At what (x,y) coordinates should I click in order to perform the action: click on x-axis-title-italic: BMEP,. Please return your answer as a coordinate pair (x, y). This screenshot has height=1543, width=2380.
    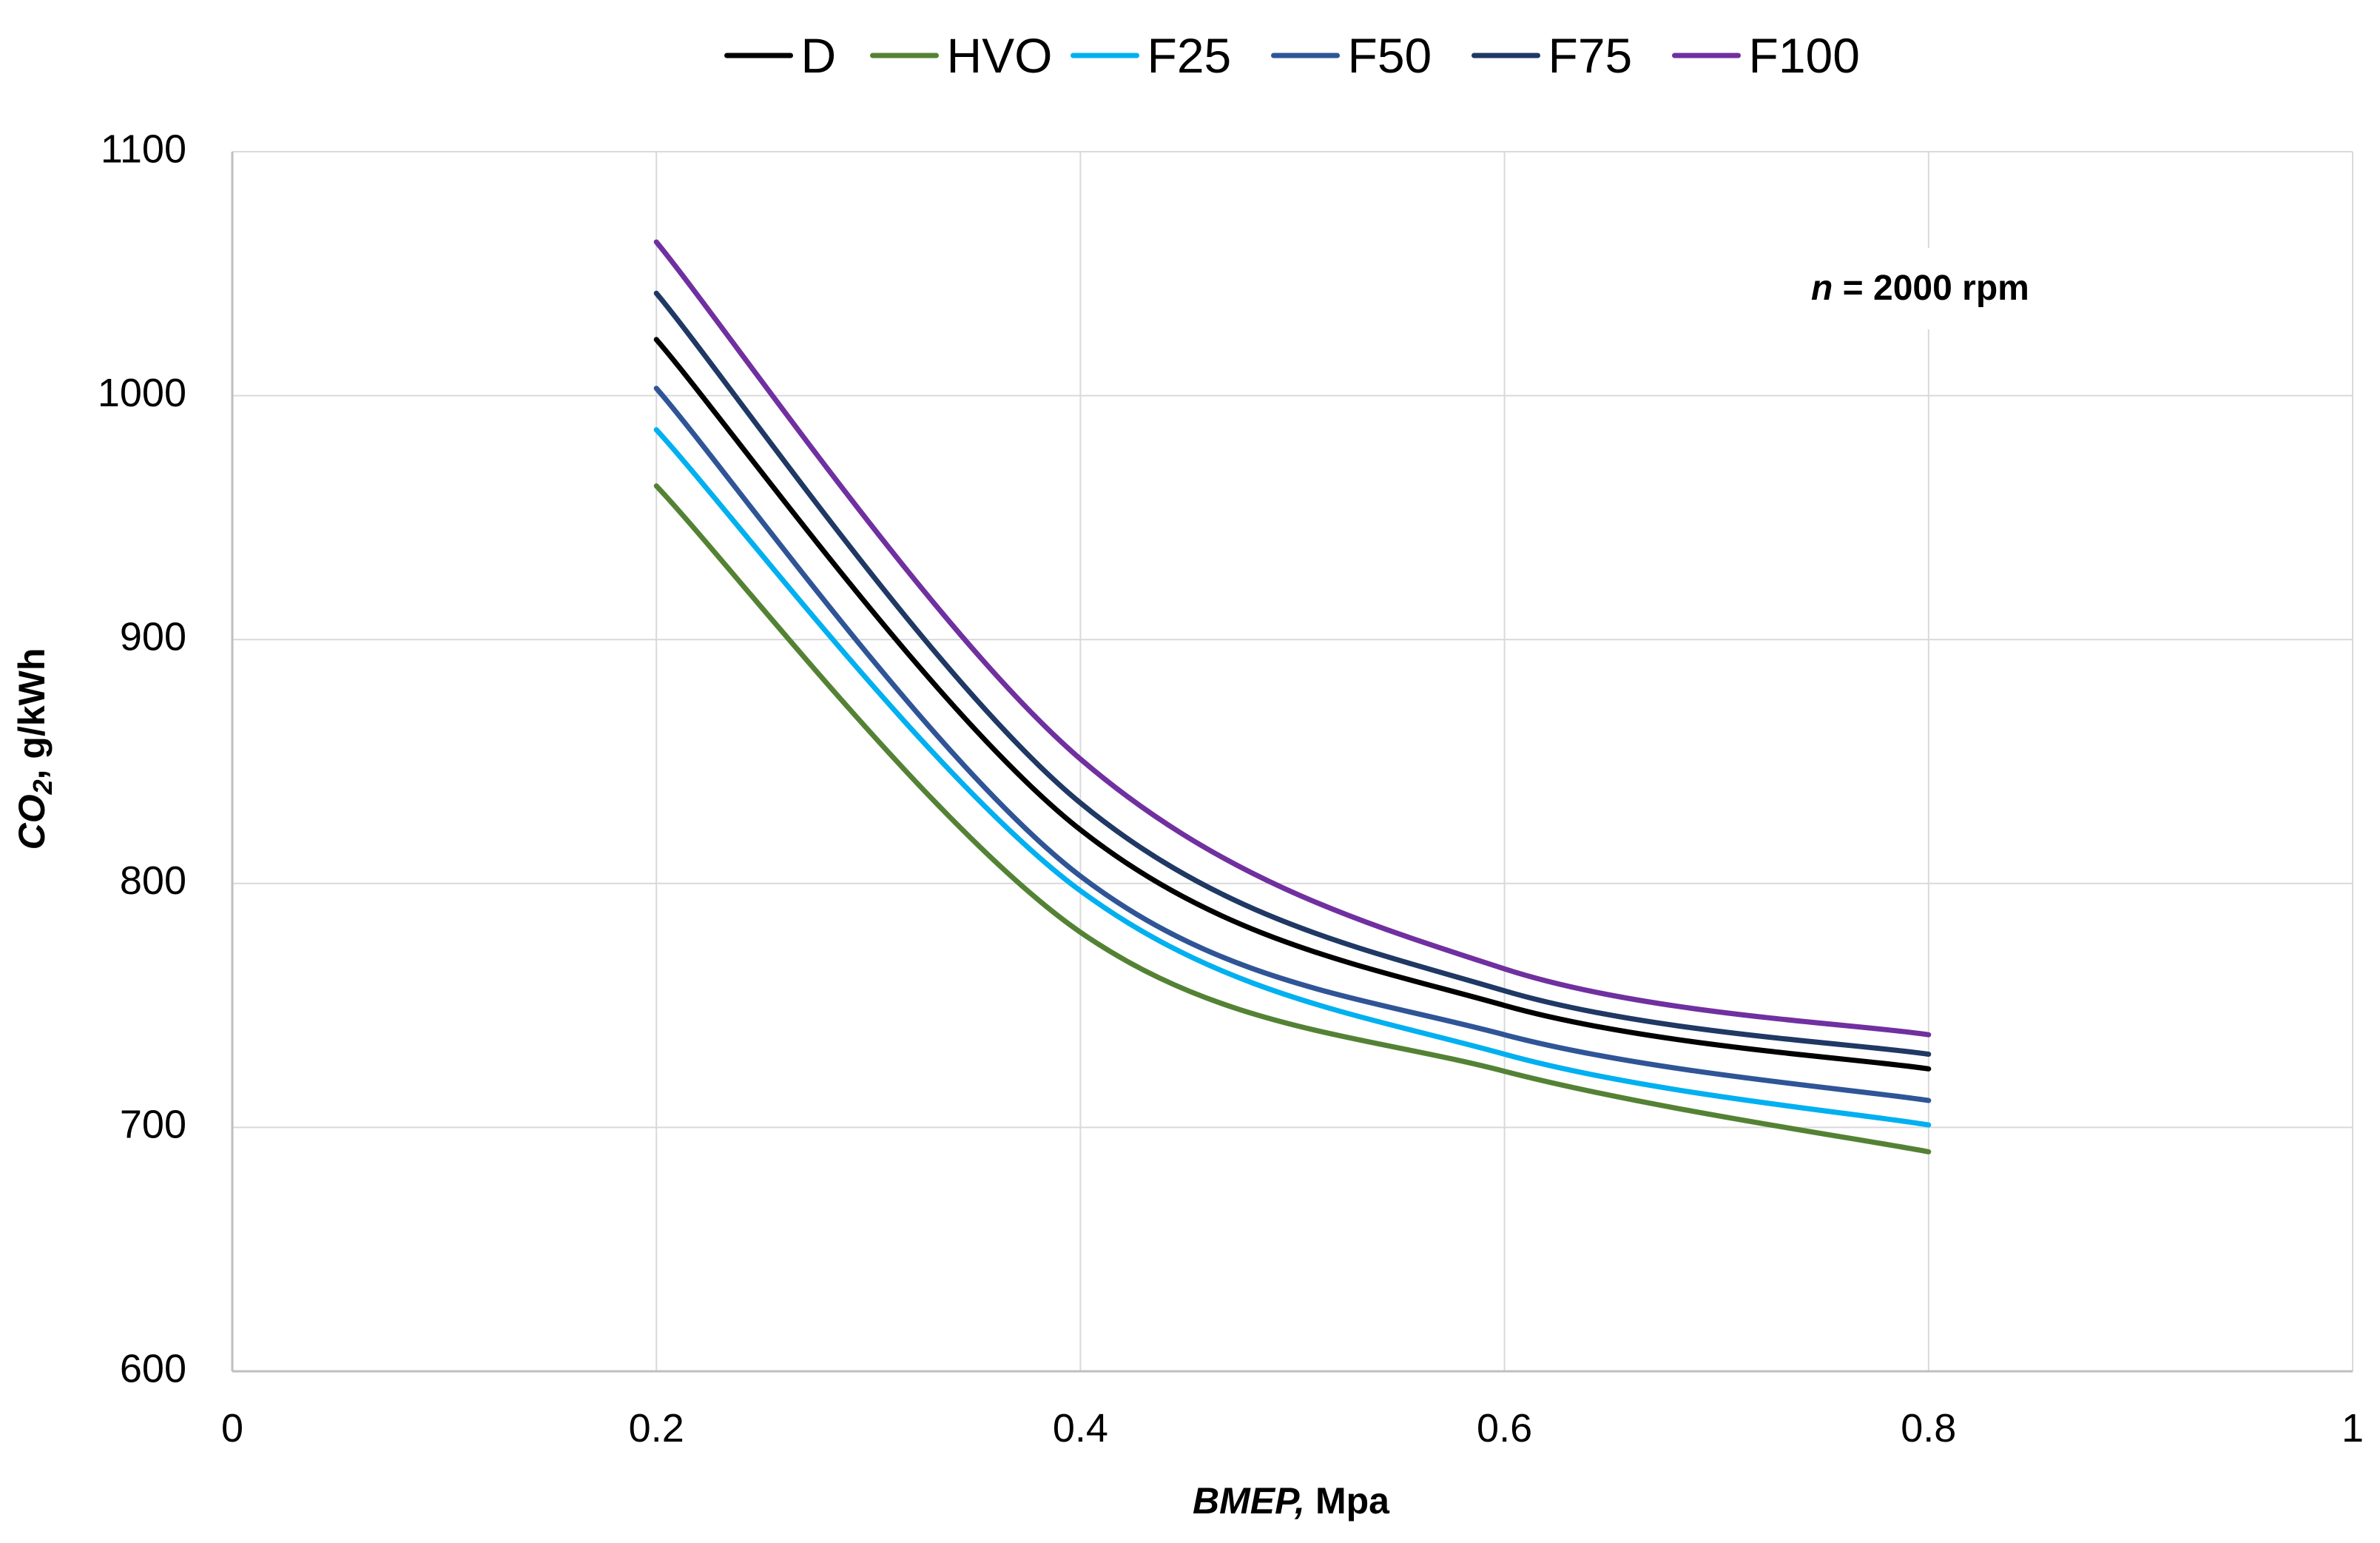
    Looking at the image, I should click on (1249, 1501).